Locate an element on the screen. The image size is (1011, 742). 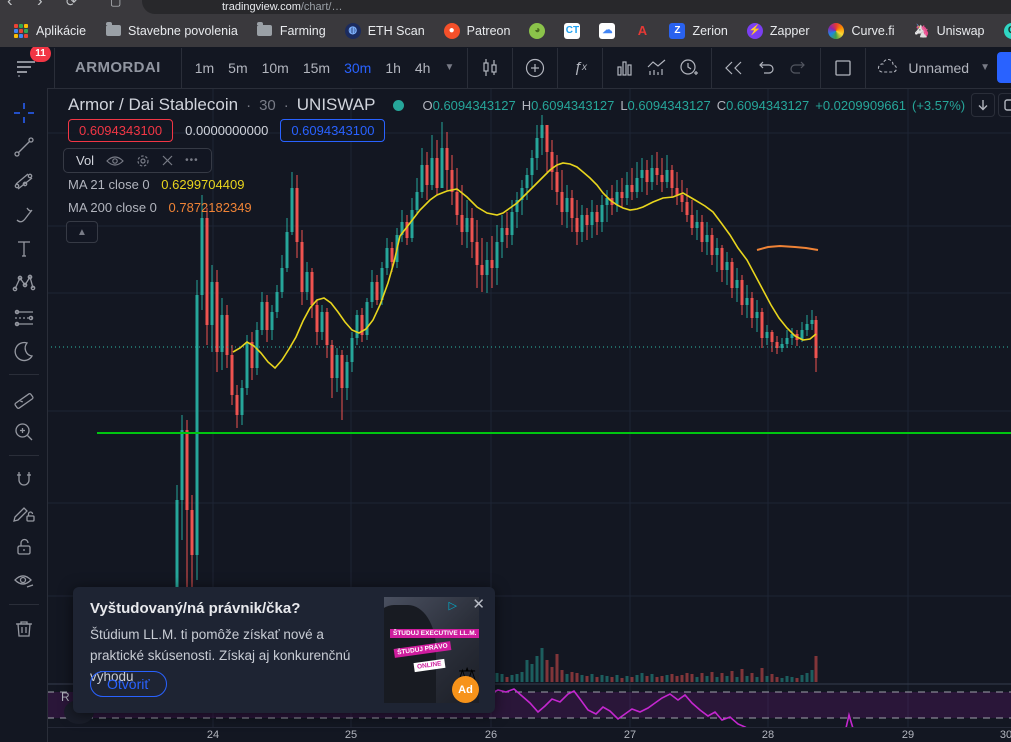
collapse-indicators-button: ▲ is located at coordinates (82, 232).